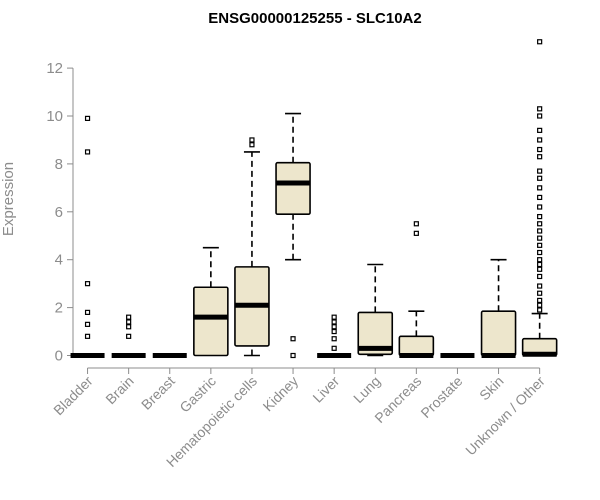 This screenshot has width=600, height=500. I want to click on y-axis-label: Expression, so click(8, 199).